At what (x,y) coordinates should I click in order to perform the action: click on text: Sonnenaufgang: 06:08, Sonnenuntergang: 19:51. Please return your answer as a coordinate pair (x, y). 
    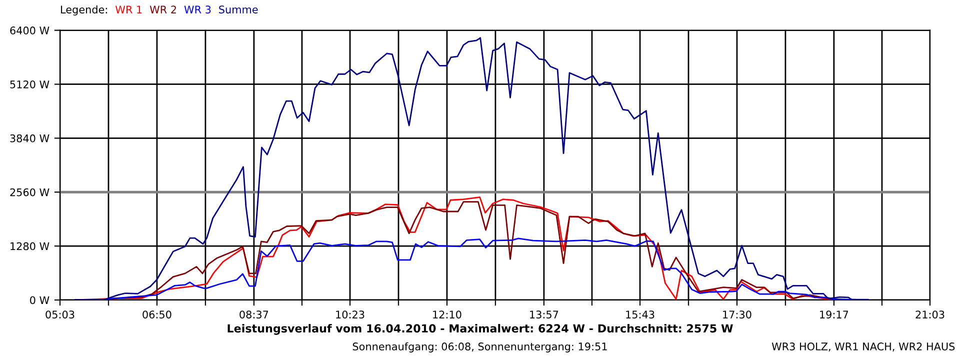
    Looking at the image, I should click on (479, 347).